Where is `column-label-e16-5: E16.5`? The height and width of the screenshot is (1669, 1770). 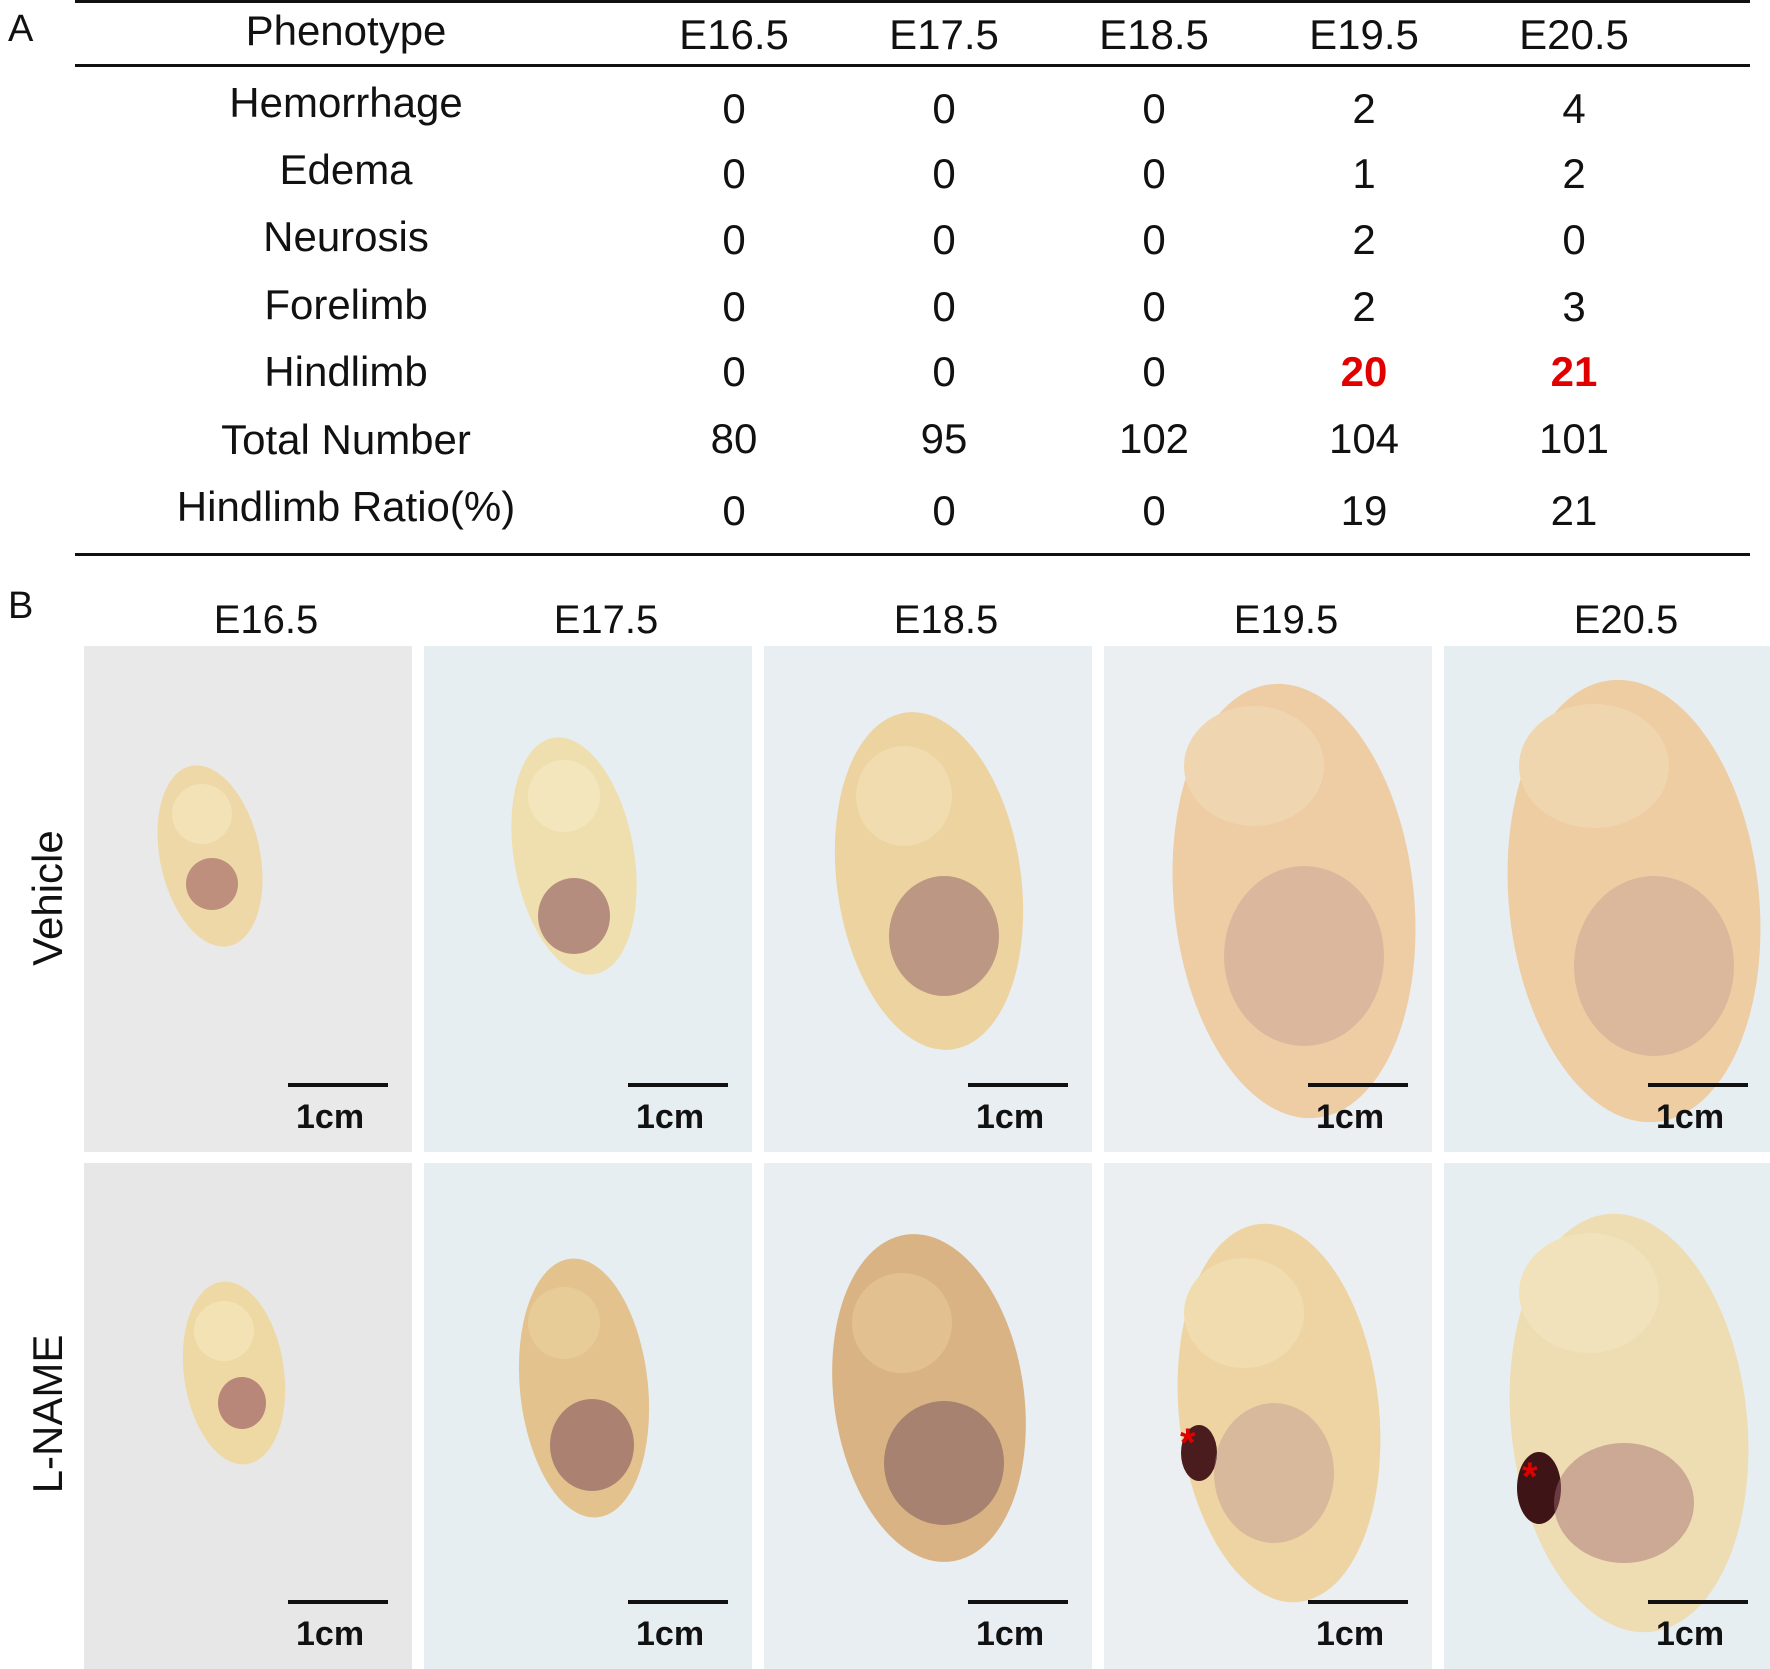
column-label-e16-5: E16.5 is located at coordinates (266, 620).